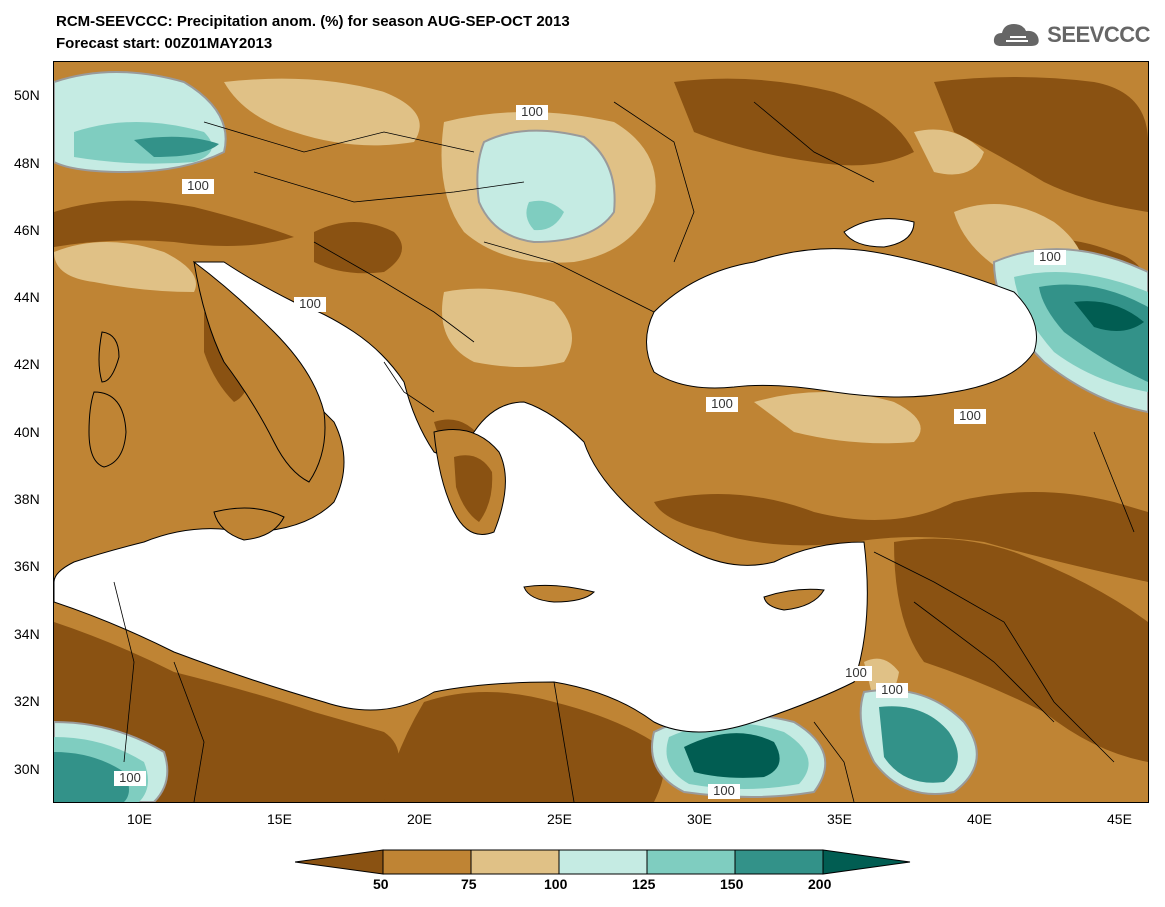  What do you see at coordinates (469, 884) in the screenshot?
I see `legend-label: 75` at bounding box center [469, 884].